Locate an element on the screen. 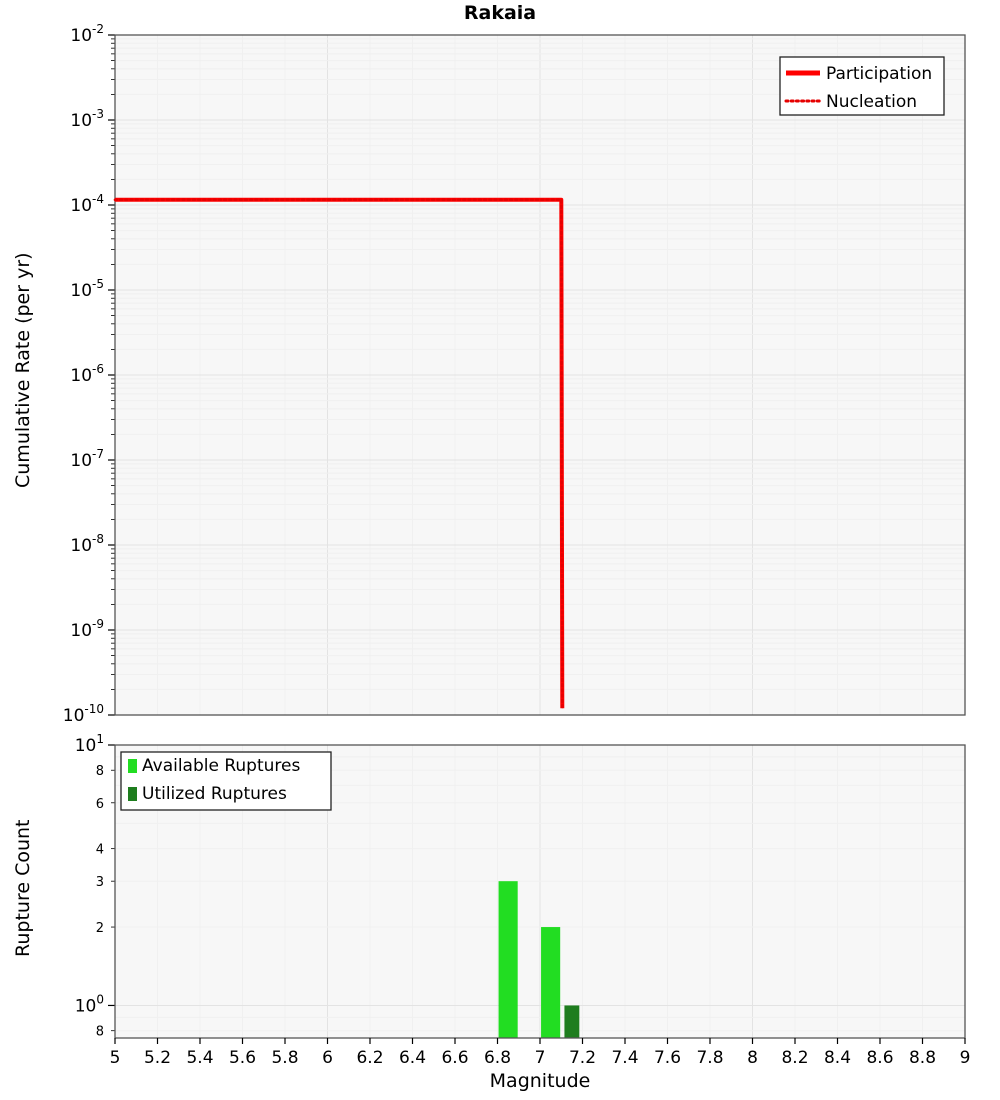  svg-text: 5.4 is located at coordinates (199, 1058).